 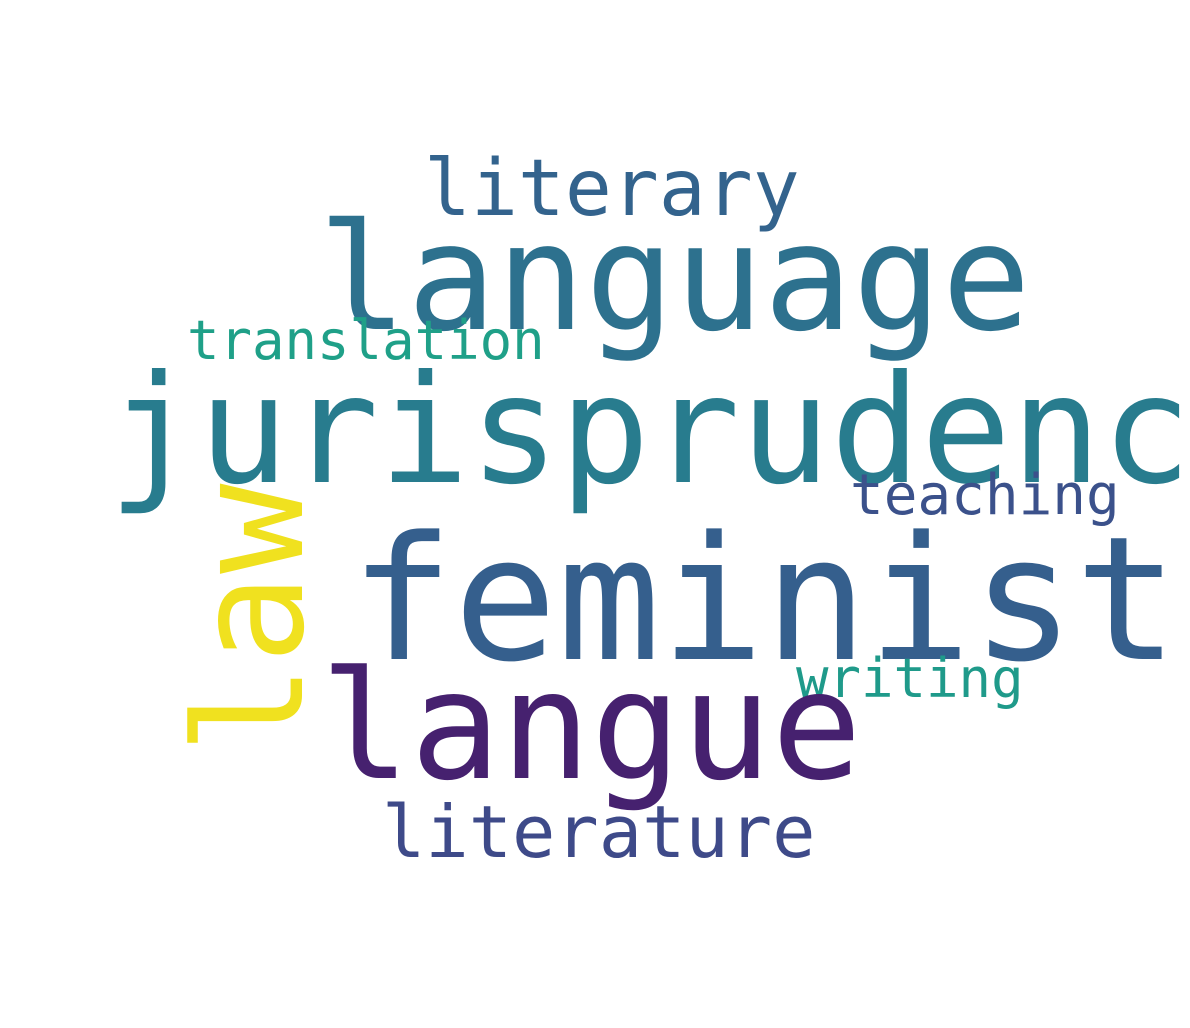 What do you see at coordinates (599, 832) in the screenshot?
I see `word-literature: literature` at bounding box center [599, 832].